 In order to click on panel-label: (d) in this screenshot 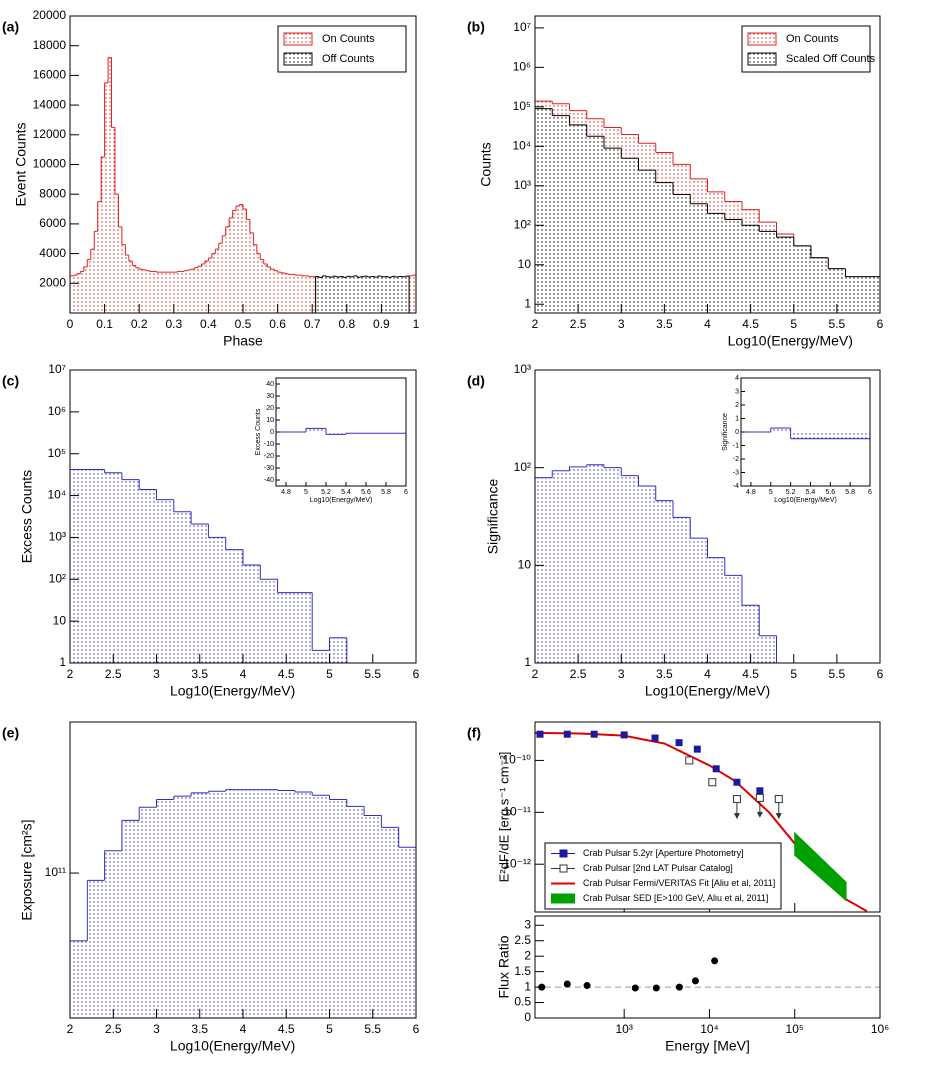, I will do `click(476, 381)`.